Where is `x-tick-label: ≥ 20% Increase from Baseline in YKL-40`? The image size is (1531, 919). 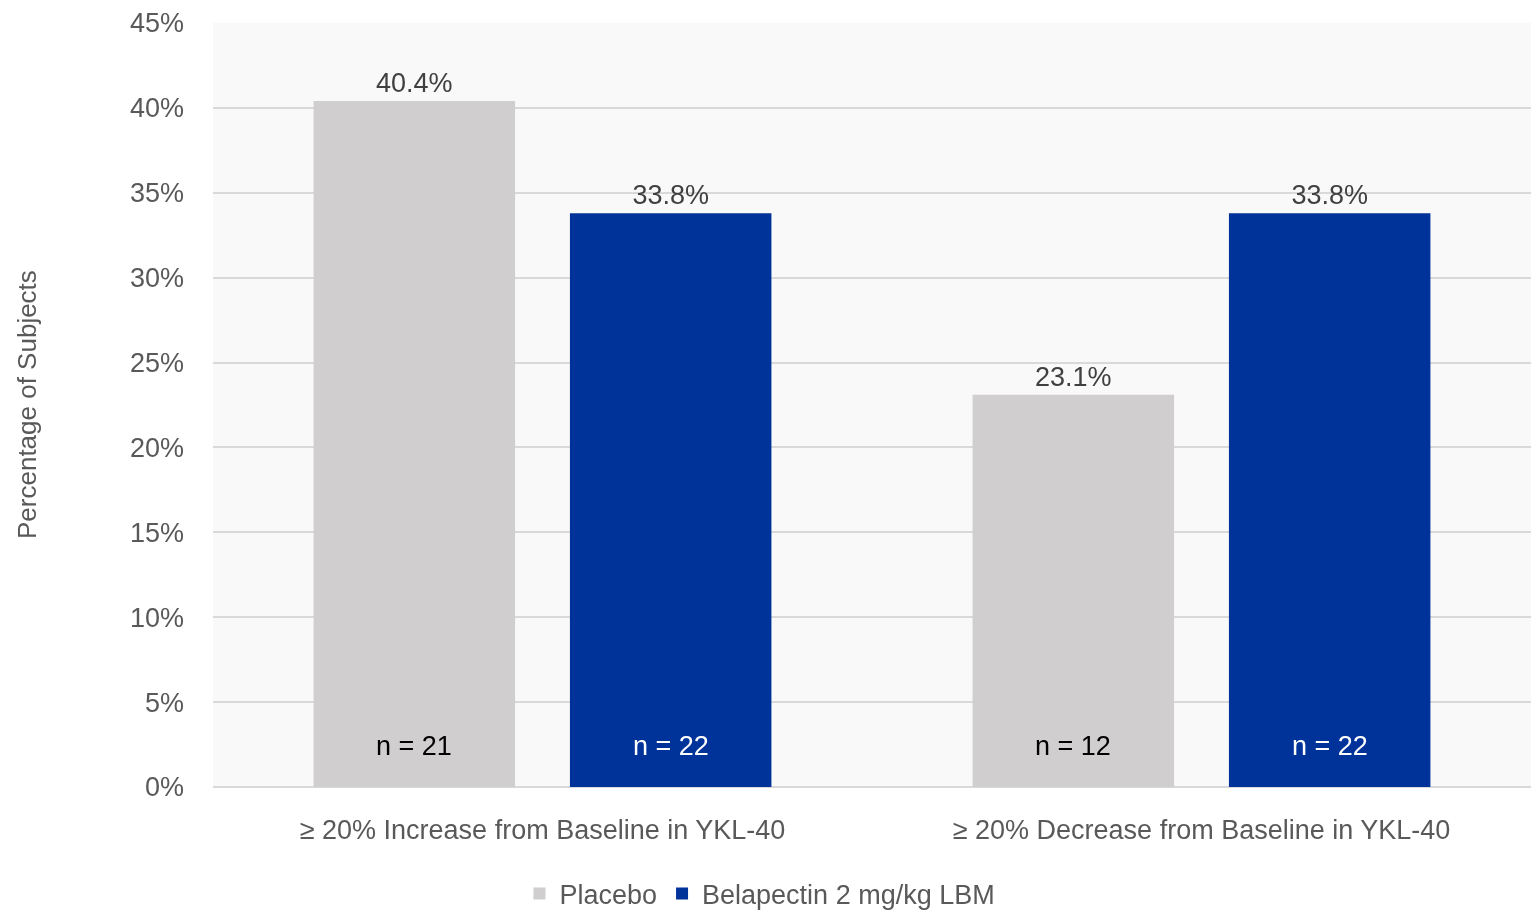
x-tick-label: ≥ 20% Increase from Baseline in YKL-40 is located at coordinates (542, 830).